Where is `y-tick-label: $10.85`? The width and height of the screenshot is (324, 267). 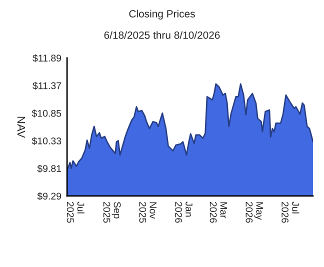 y-tick-label: $10.85 is located at coordinates (47, 113).